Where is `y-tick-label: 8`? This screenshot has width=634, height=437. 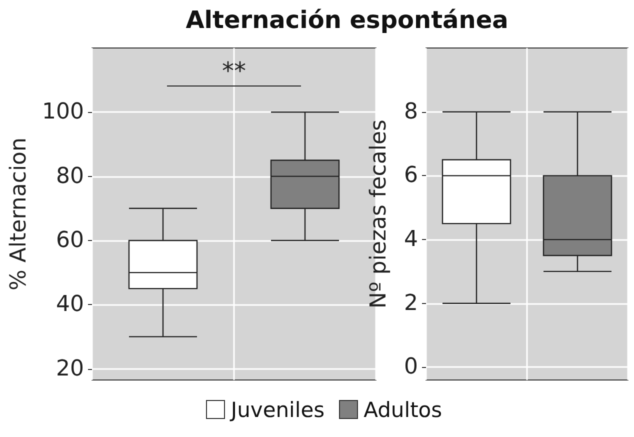
y-tick-label: 8 is located at coordinates (411, 111).